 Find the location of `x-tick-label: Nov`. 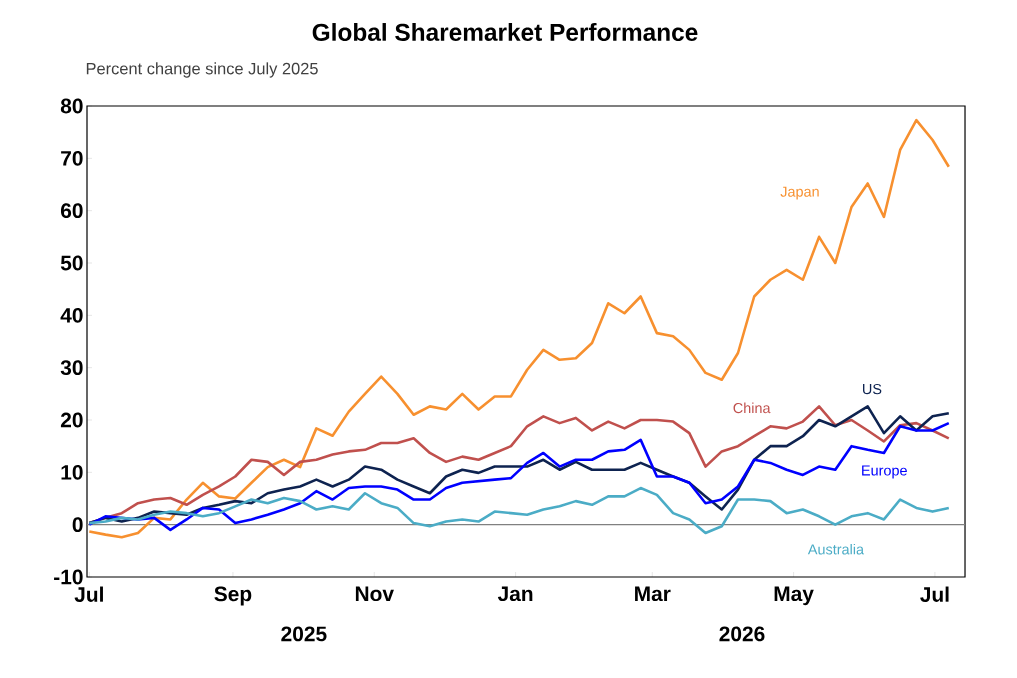

x-tick-label: Nov is located at coordinates (374, 594).